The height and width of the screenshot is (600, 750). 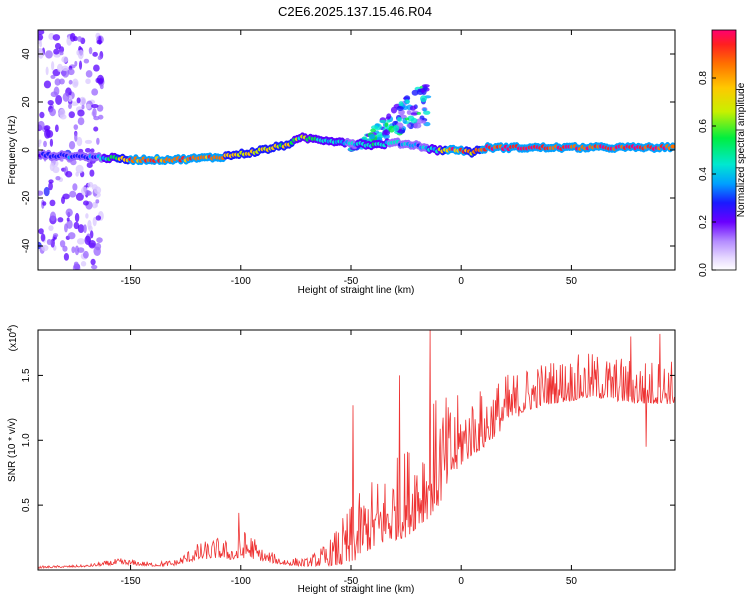 What do you see at coordinates (672, 146) in the screenshot?
I see `trace-core` at bounding box center [672, 146].